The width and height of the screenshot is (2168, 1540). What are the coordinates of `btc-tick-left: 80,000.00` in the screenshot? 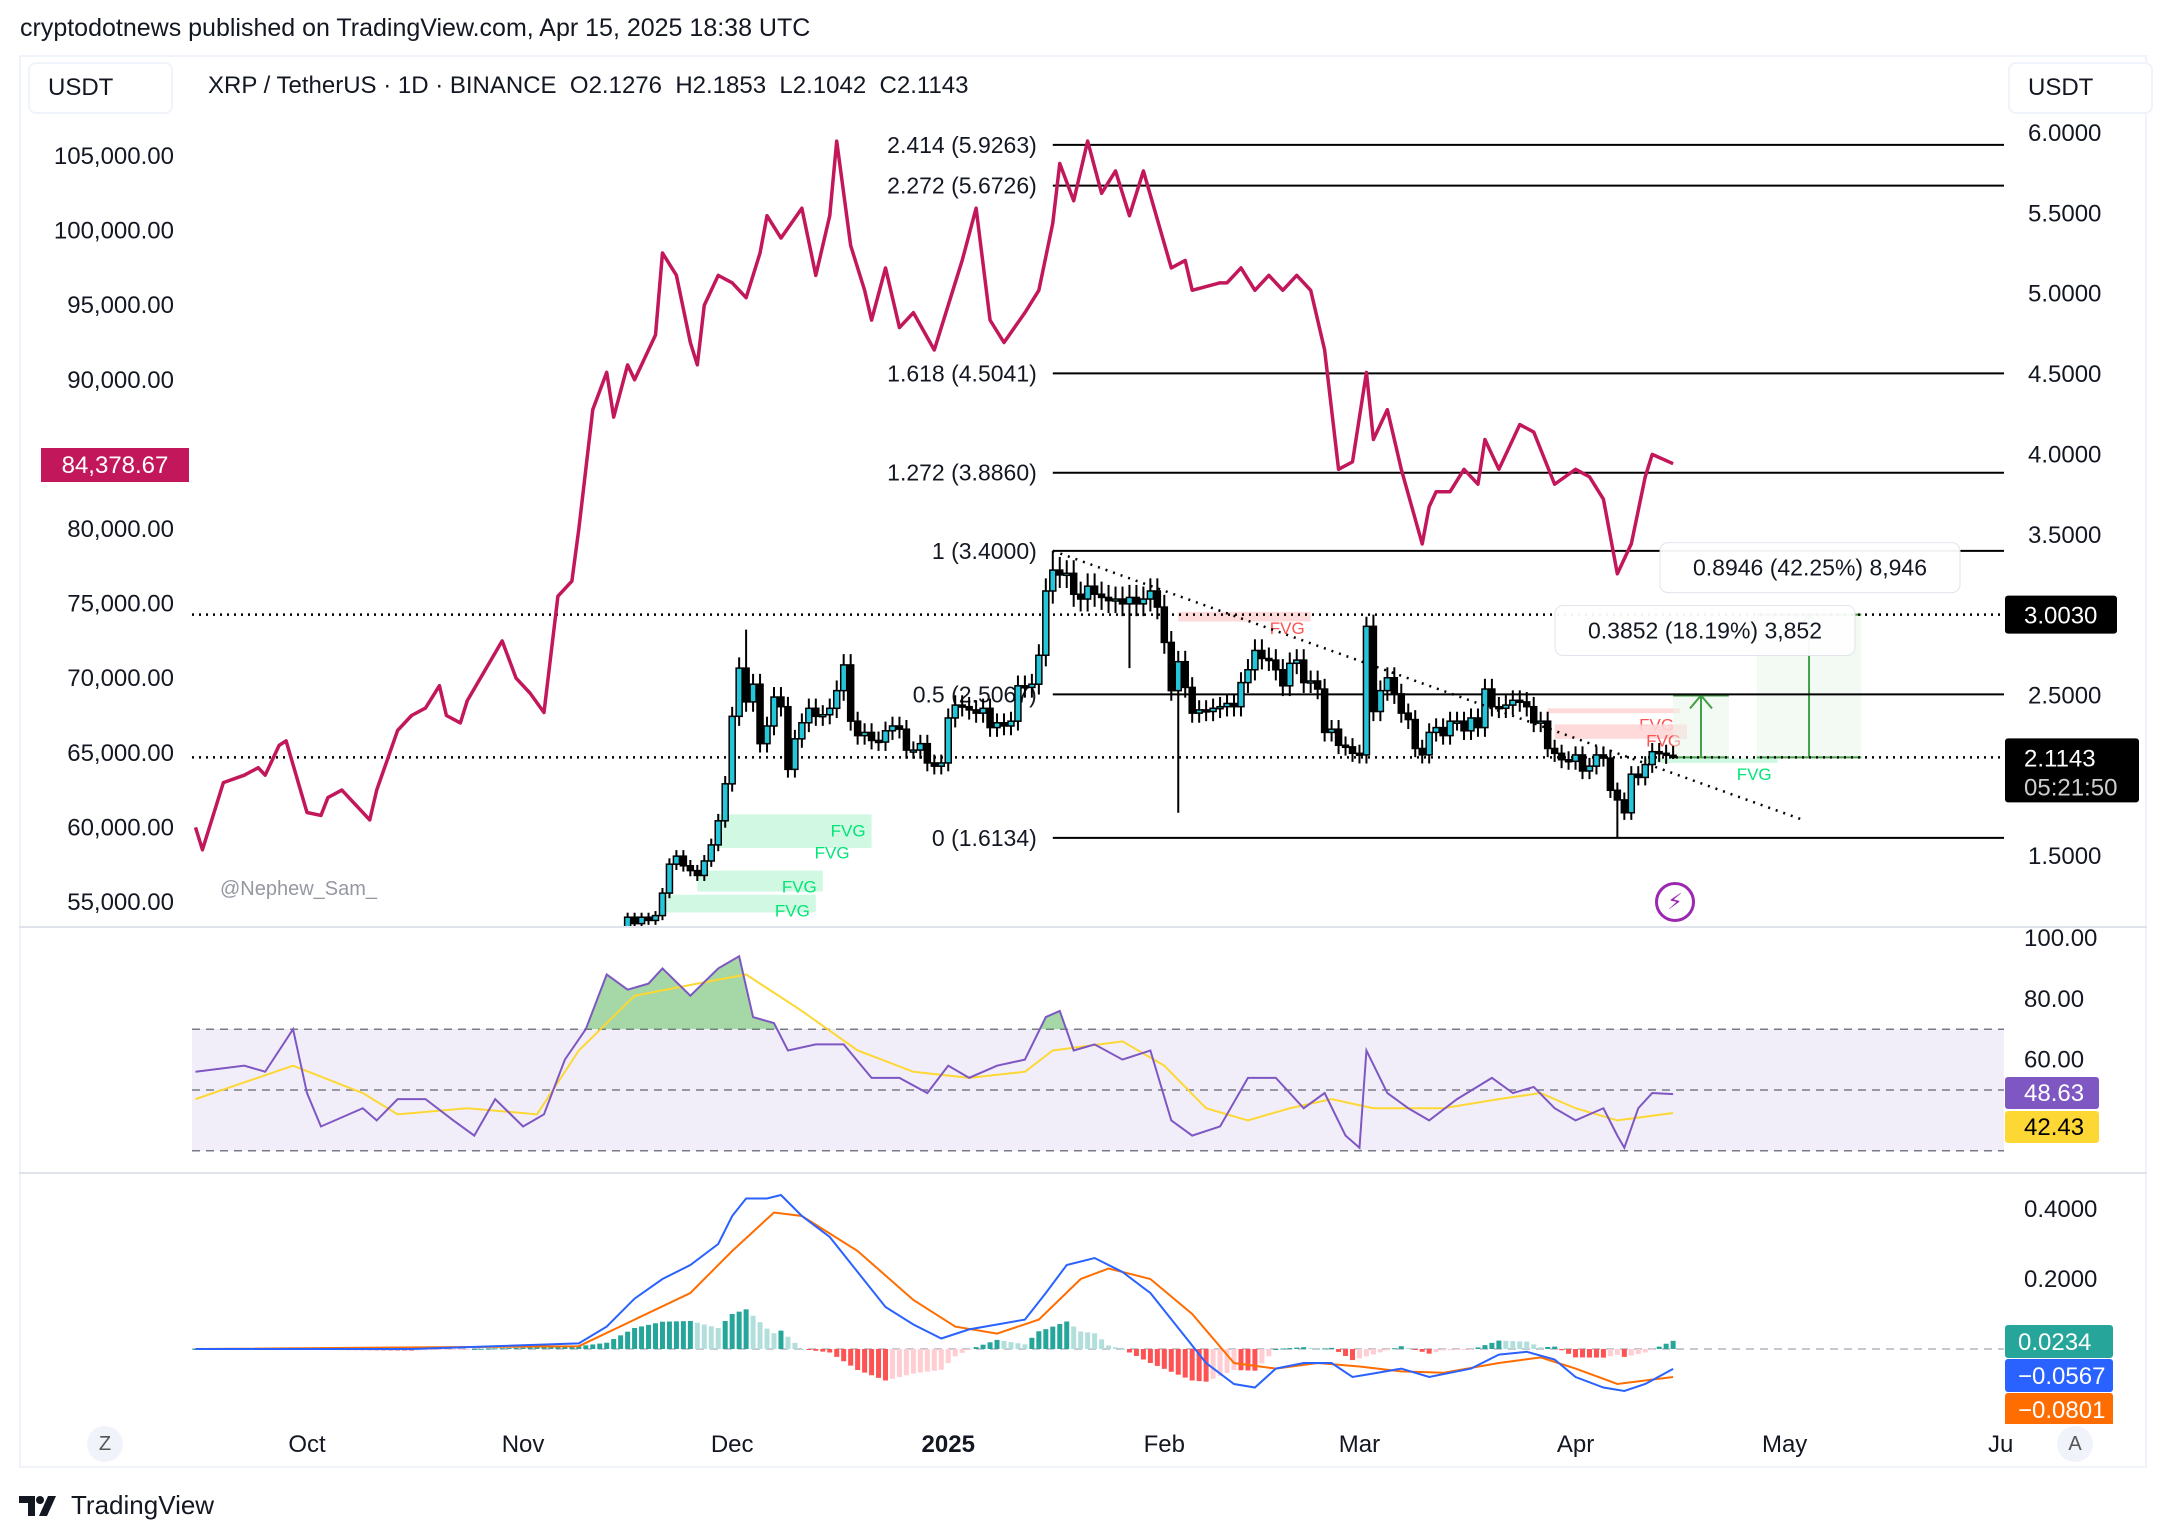 It's located at (120, 529).